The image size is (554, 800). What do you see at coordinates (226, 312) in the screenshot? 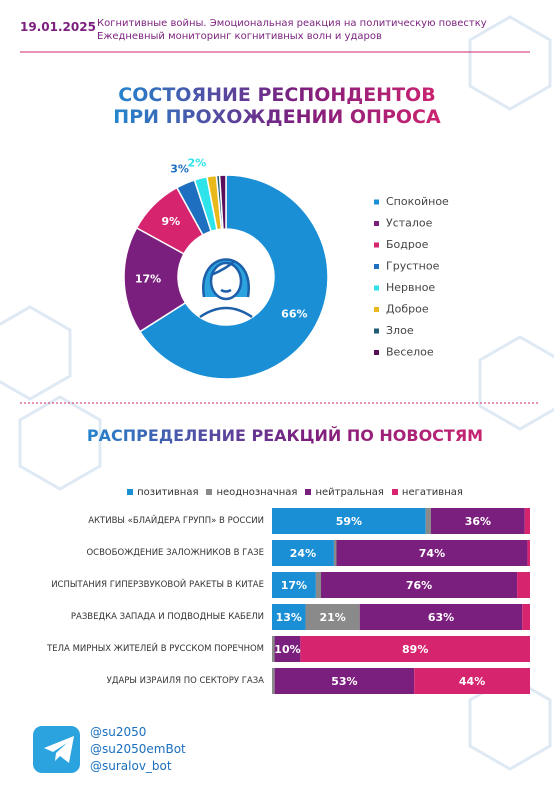
I see `face-shoulders` at bounding box center [226, 312].